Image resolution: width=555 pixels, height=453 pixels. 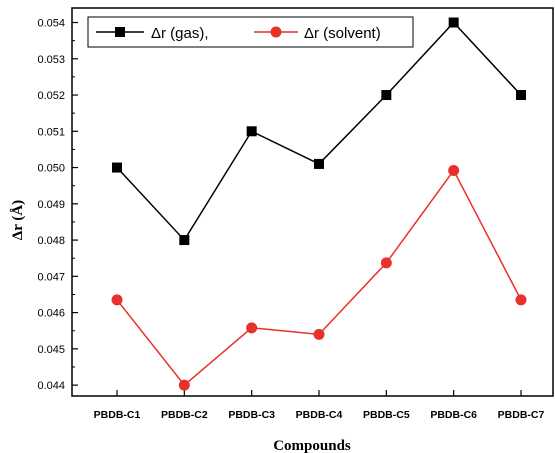 What do you see at coordinates (51, 277) in the screenshot?
I see `y-tick-label: 0.047` at bounding box center [51, 277].